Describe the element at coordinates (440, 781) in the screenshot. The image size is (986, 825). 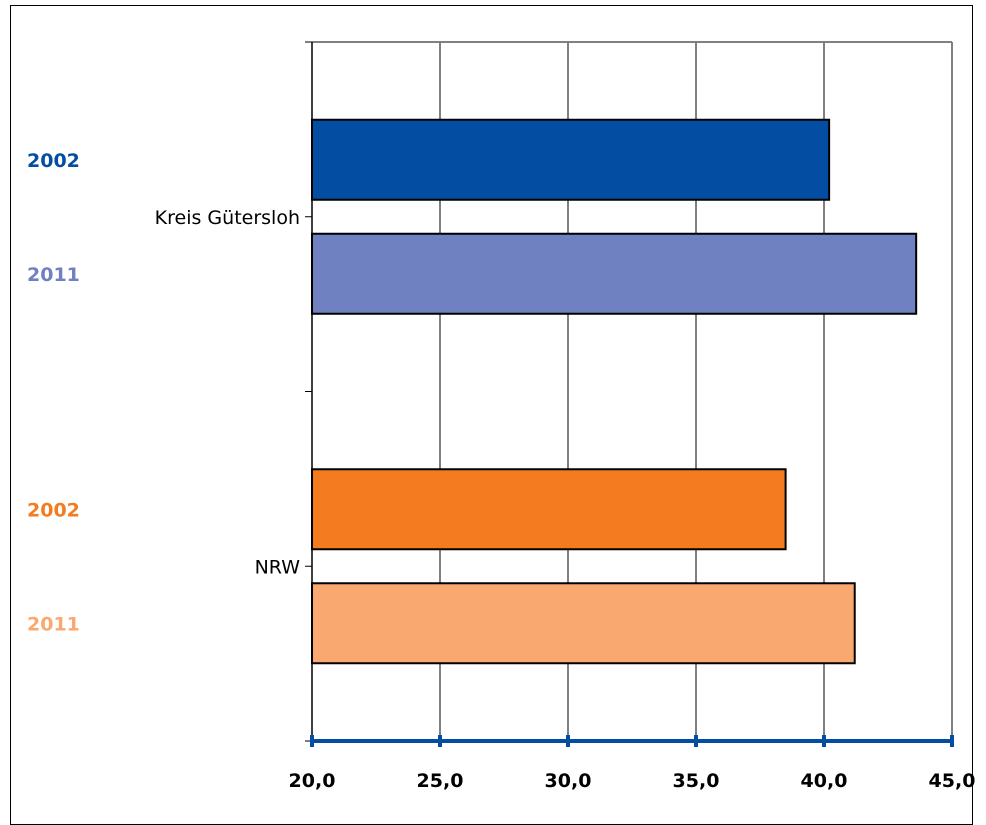
I see `x-tick-label: 25,0` at that location.